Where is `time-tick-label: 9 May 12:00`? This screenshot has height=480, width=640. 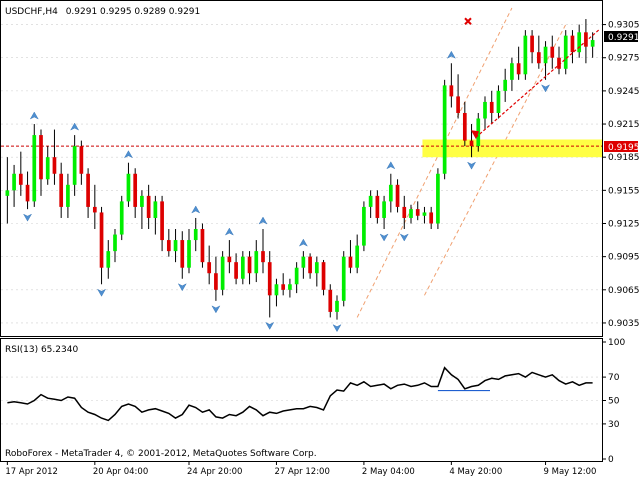 time-tick-label: 9 May 12:00 is located at coordinates (570, 472).